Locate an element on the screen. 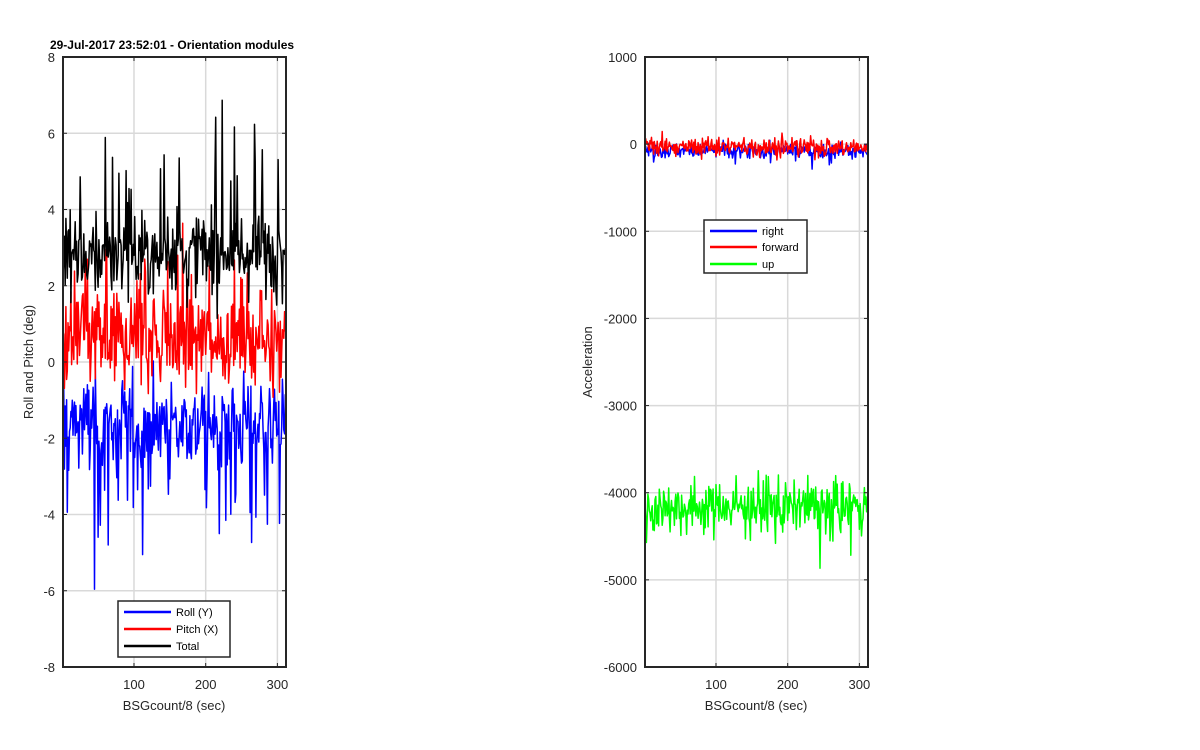 The width and height of the screenshot is (1200, 750). orientation-data-lines is located at coordinates (174, 344).